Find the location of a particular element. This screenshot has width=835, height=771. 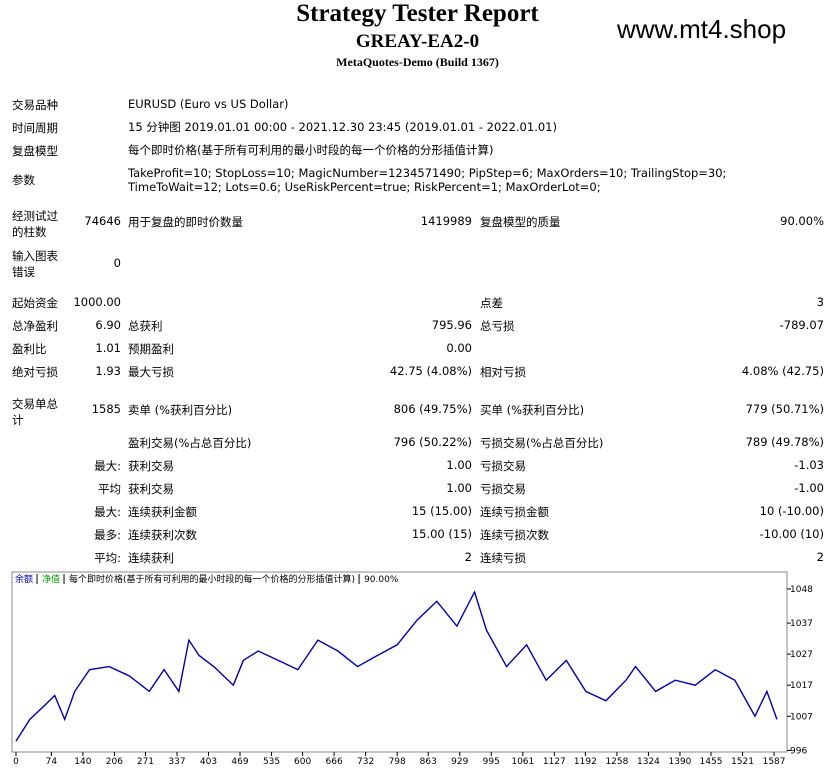

x-tick-label: 0 is located at coordinates (16, 762).